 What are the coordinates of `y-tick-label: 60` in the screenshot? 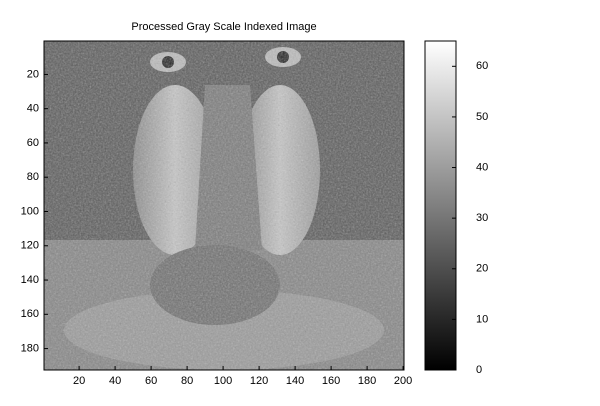 It's located at (33, 143).